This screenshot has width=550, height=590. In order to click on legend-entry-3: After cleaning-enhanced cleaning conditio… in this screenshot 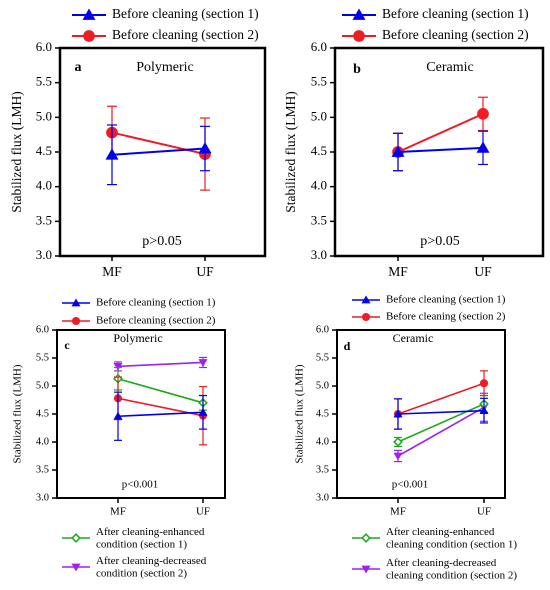, I will do `click(434, 538)`.